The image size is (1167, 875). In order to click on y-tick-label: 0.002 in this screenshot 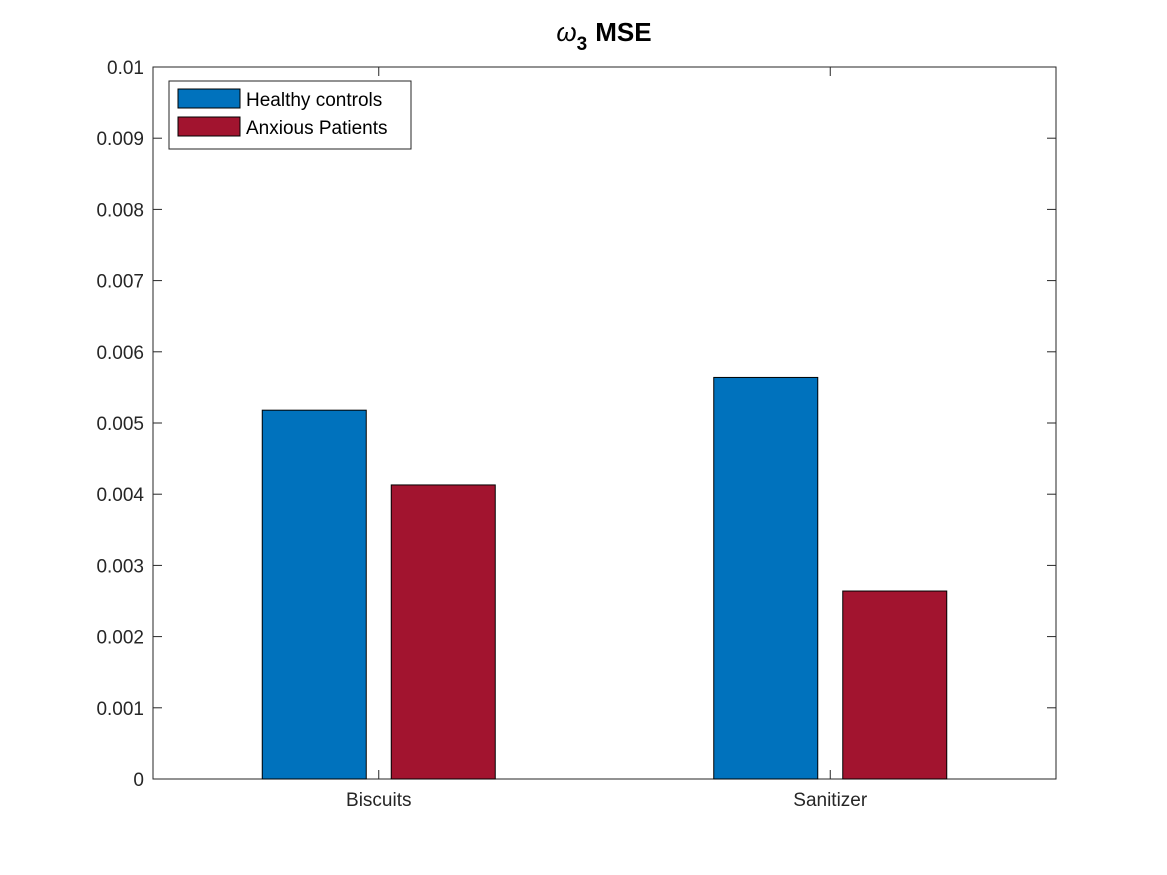, I will do `click(120, 638)`.